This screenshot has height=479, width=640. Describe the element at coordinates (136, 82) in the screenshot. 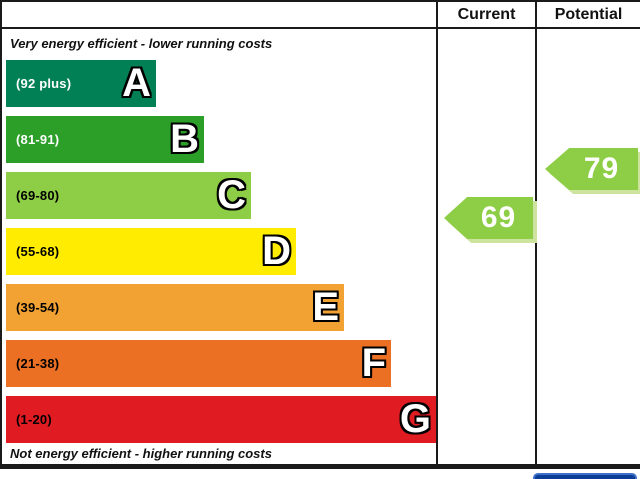

I see `band-letter: A` at that location.